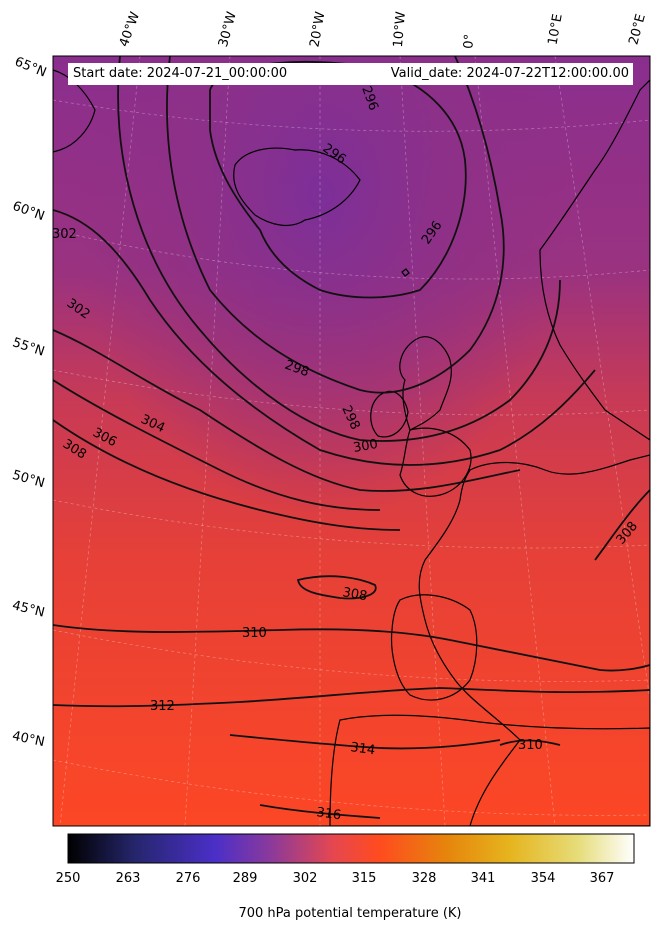  Describe the element at coordinates (362, 749) in the screenshot. I see `contour-label: 314` at that location.